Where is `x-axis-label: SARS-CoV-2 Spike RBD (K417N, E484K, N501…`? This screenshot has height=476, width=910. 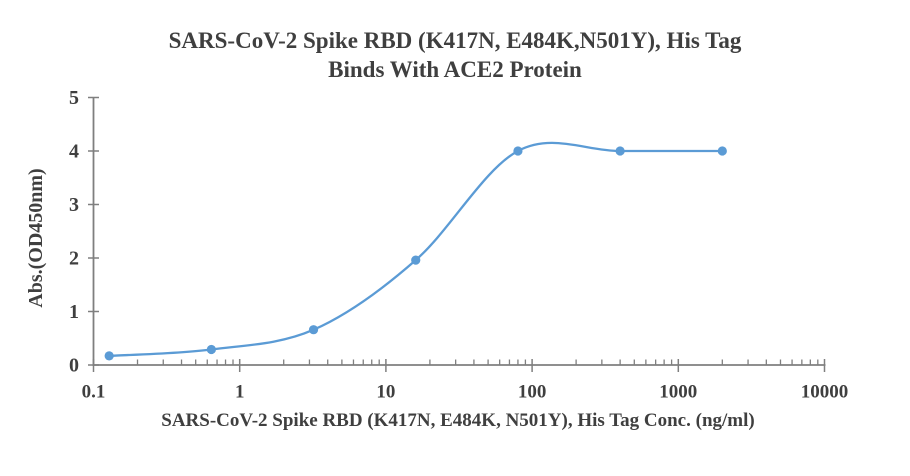
x-axis-label: SARS-CoV-2 Spike RBD (K417N, E484K, N501… is located at coordinates (458, 420).